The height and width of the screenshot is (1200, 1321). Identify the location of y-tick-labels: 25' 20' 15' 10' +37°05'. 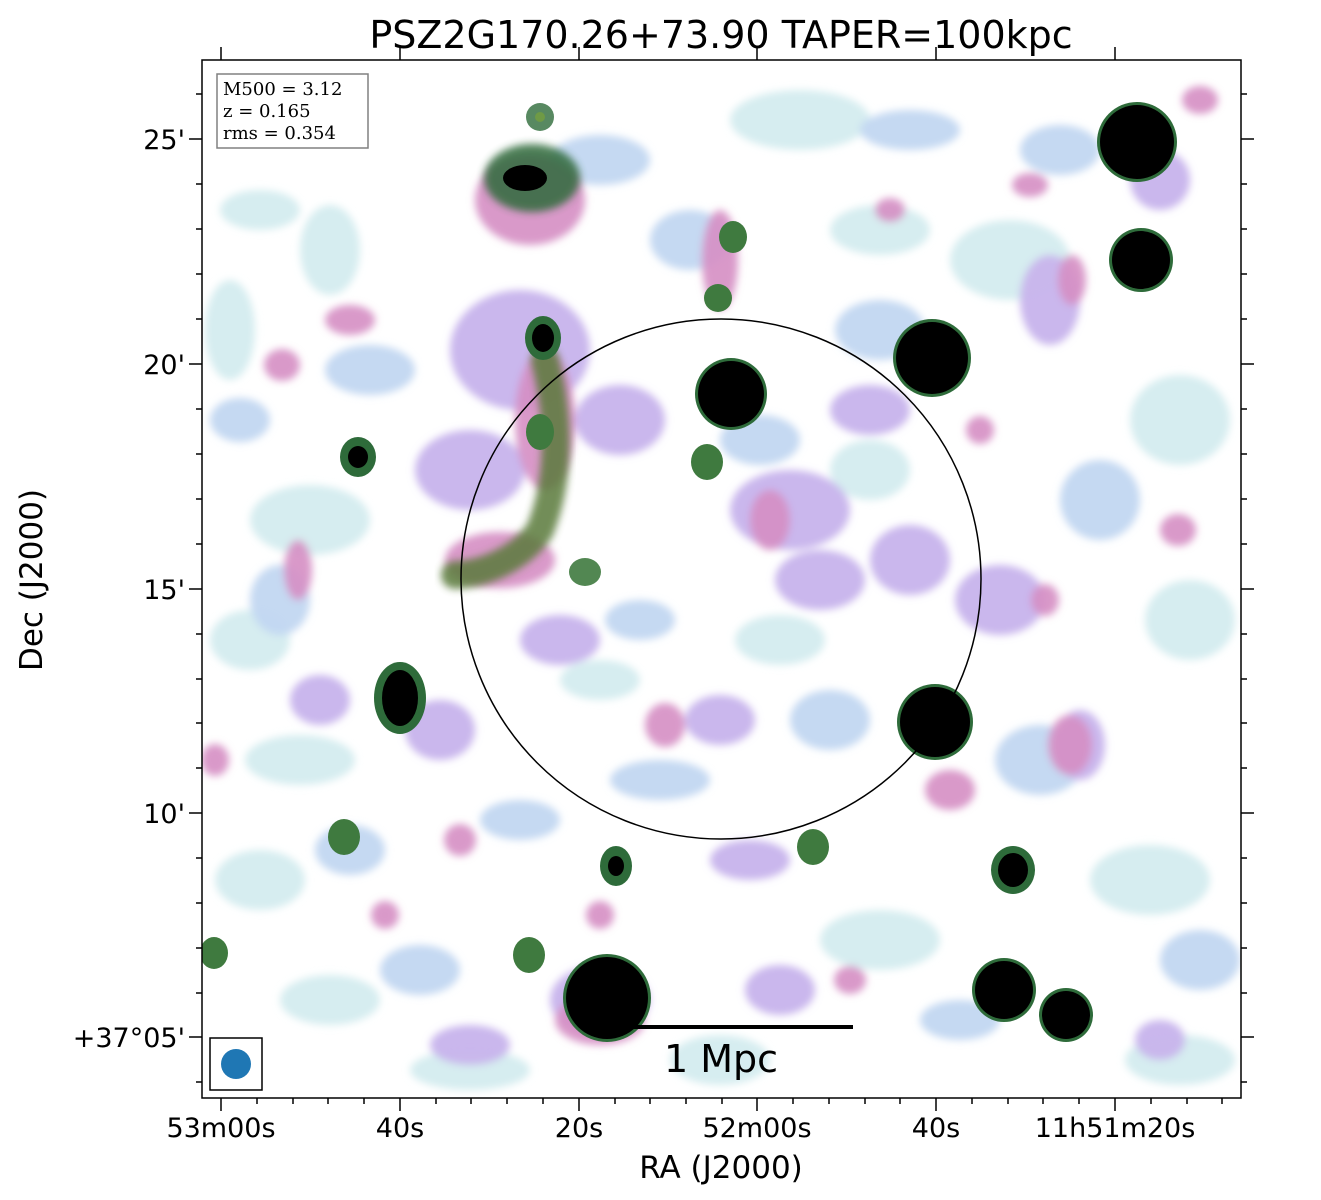
(129, 589).